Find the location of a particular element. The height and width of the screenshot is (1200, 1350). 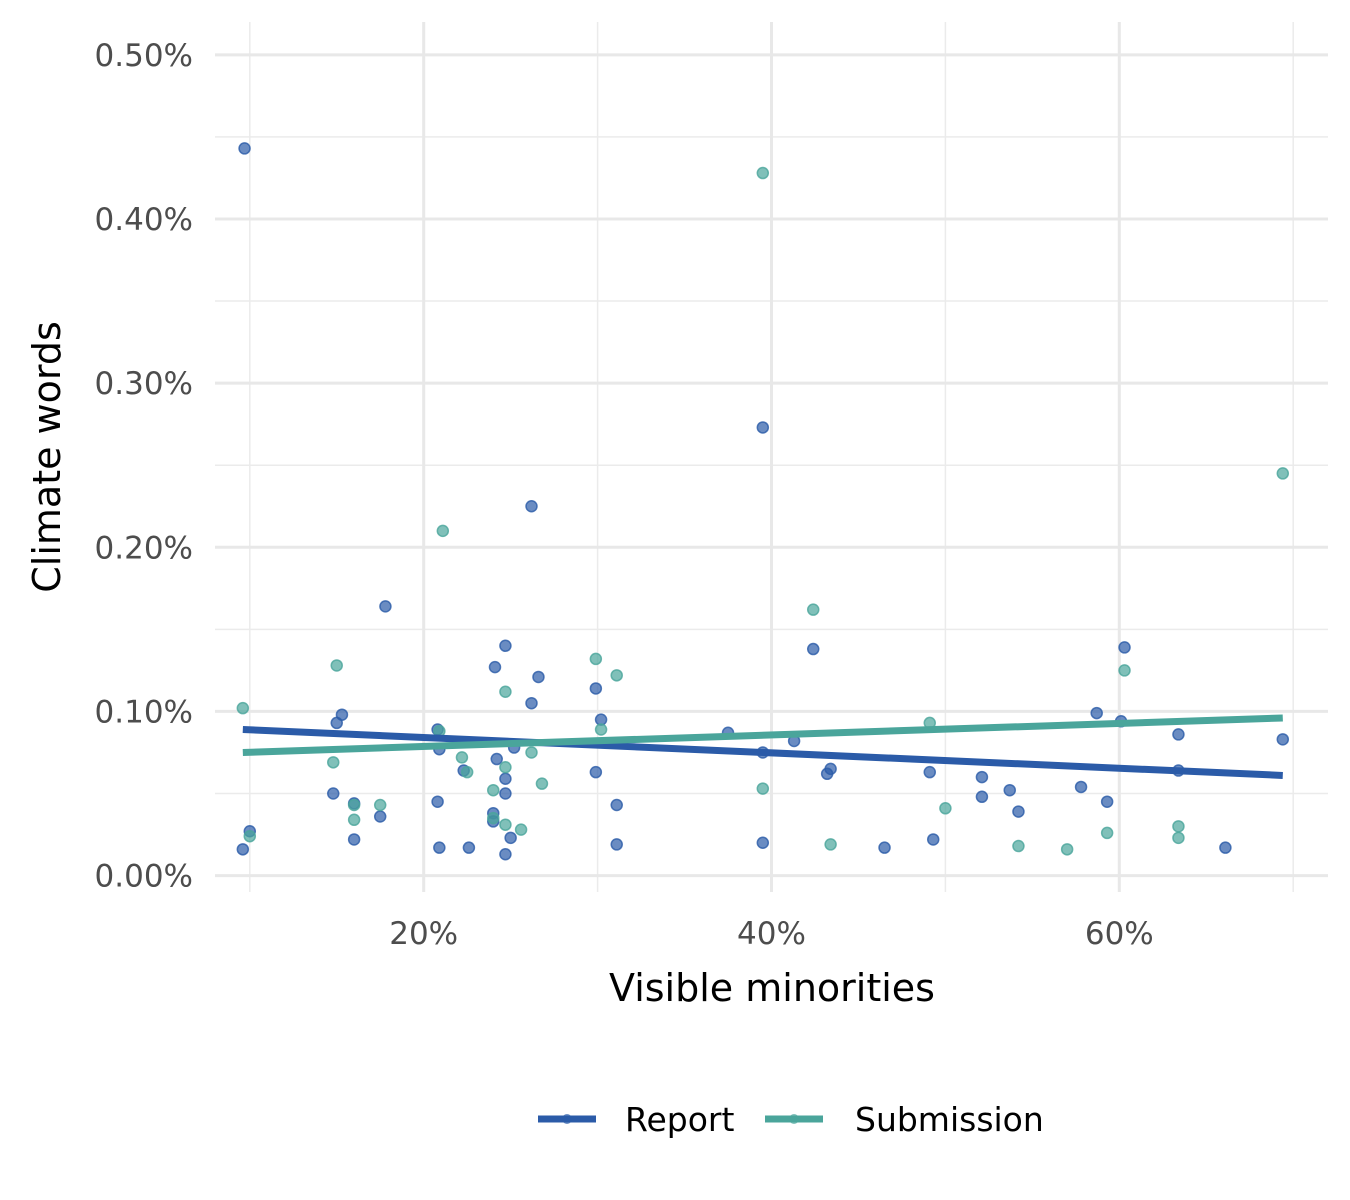

legend-item-submission: Submission is located at coordinates (904, 1119).